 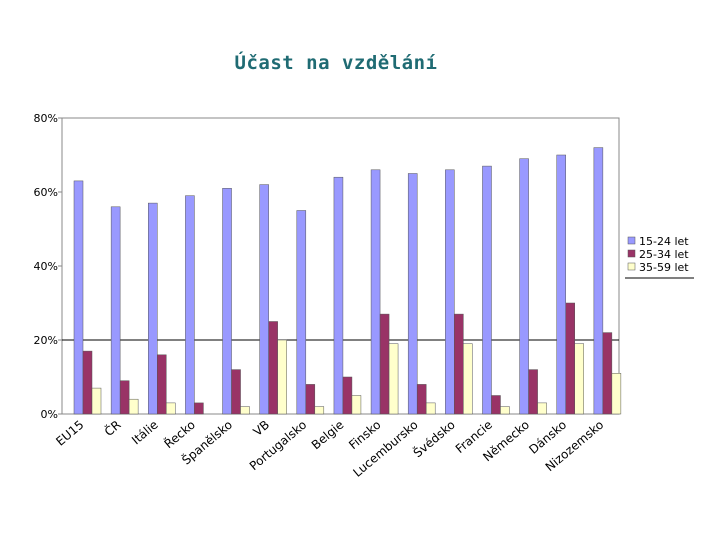 I want to click on y-tick-label: 0%, so click(x=49, y=414).